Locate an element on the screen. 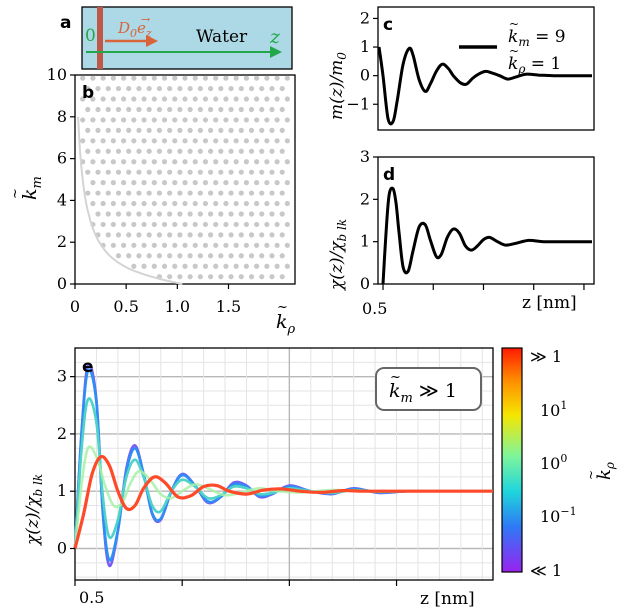 The width and height of the screenshot is (628, 609). panel-b-letter: b is located at coordinates (88, 93).